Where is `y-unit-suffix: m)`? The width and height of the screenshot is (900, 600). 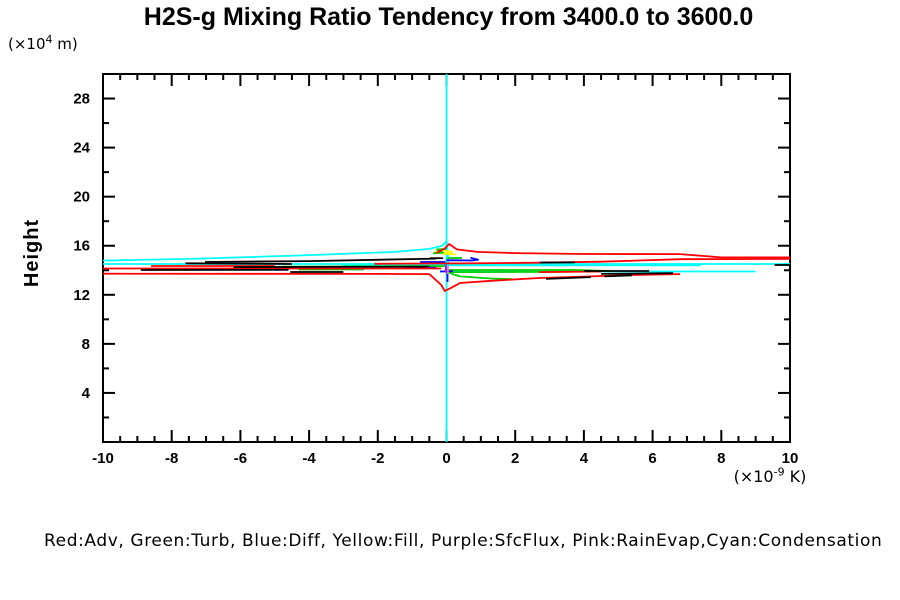 y-unit-suffix: m) is located at coordinates (65, 44).